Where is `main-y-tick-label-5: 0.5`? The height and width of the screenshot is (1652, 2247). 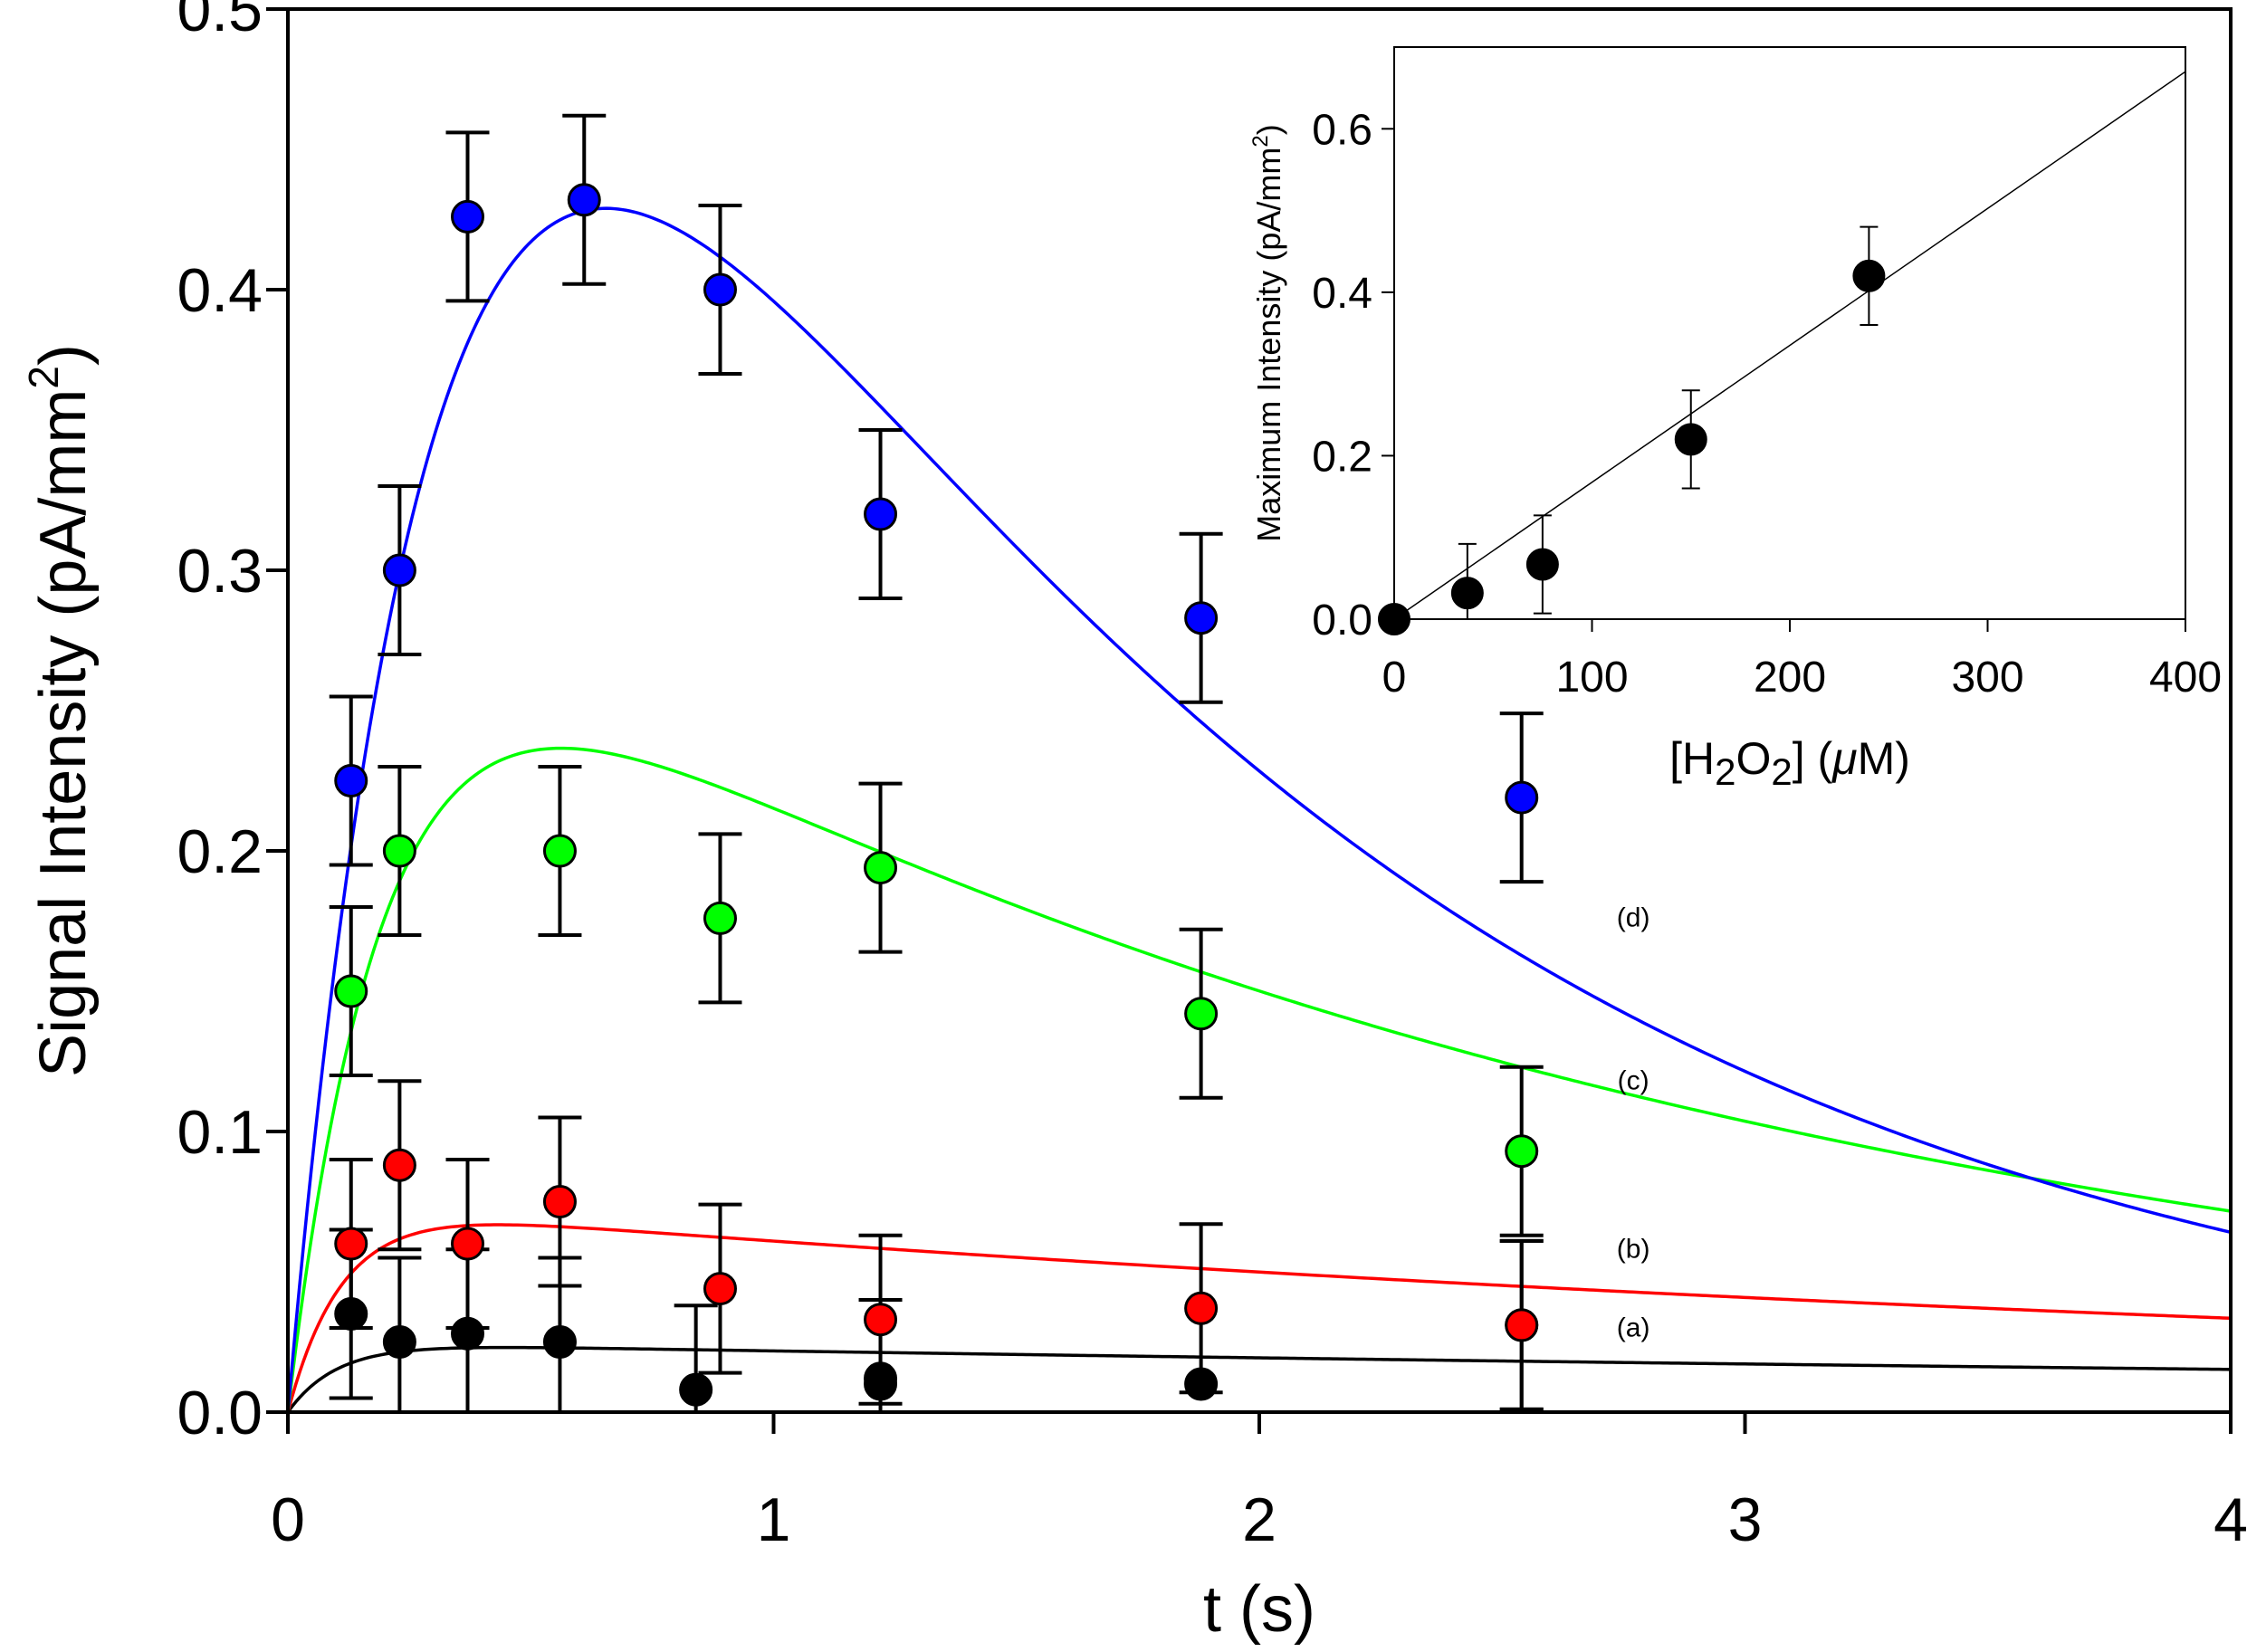
main-y-tick-label-5: 0.5 is located at coordinates (220, 22).